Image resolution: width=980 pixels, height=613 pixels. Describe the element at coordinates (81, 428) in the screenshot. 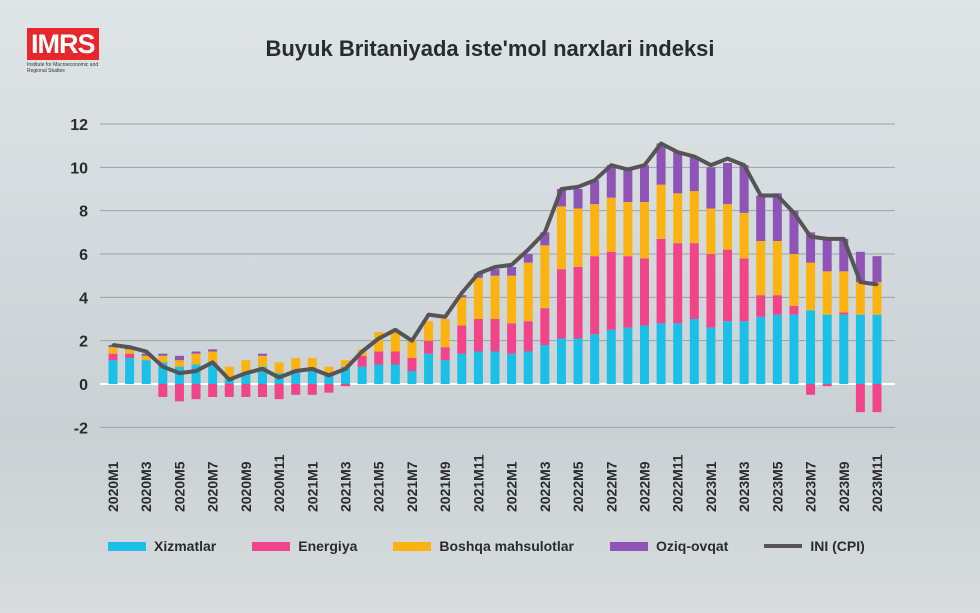

I see `y-tick-label: -2` at that location.